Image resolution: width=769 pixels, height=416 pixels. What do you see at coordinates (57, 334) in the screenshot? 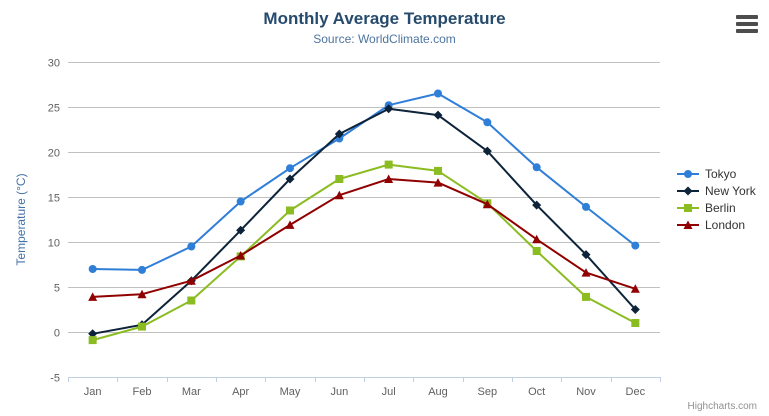
I see `y-tick-label: 0` at bounding box center [57, 334].